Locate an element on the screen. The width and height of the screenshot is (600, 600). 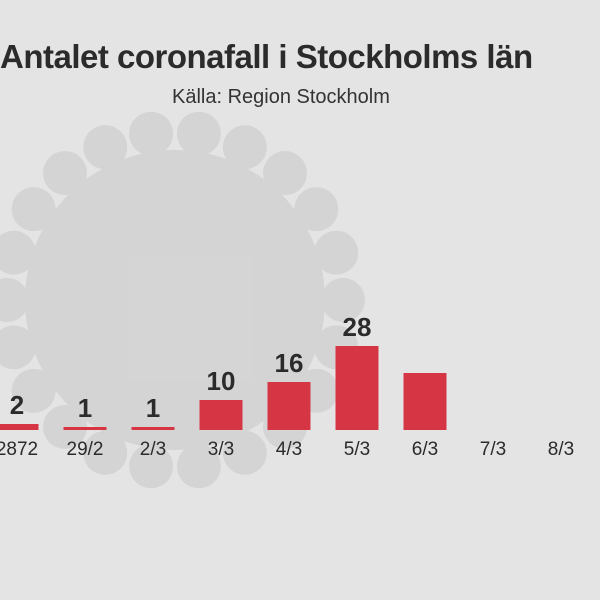
tick-label-2/3: 2/3 is located at coordinates (153, 449).